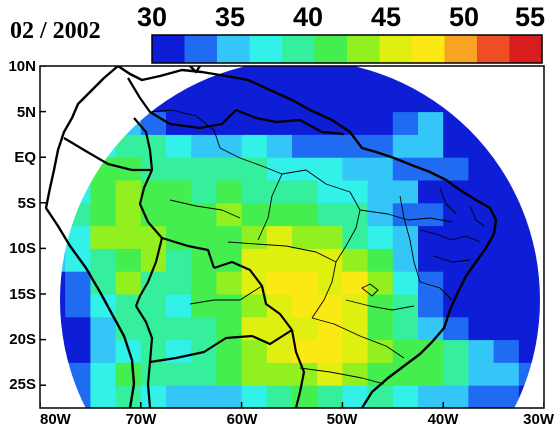 This screenshot has width=558, height=428. What do you see at coordinates (230, 17) in the screenshot?
I see `colorbar-tick-35: 35` at bounding box center [230, 17].